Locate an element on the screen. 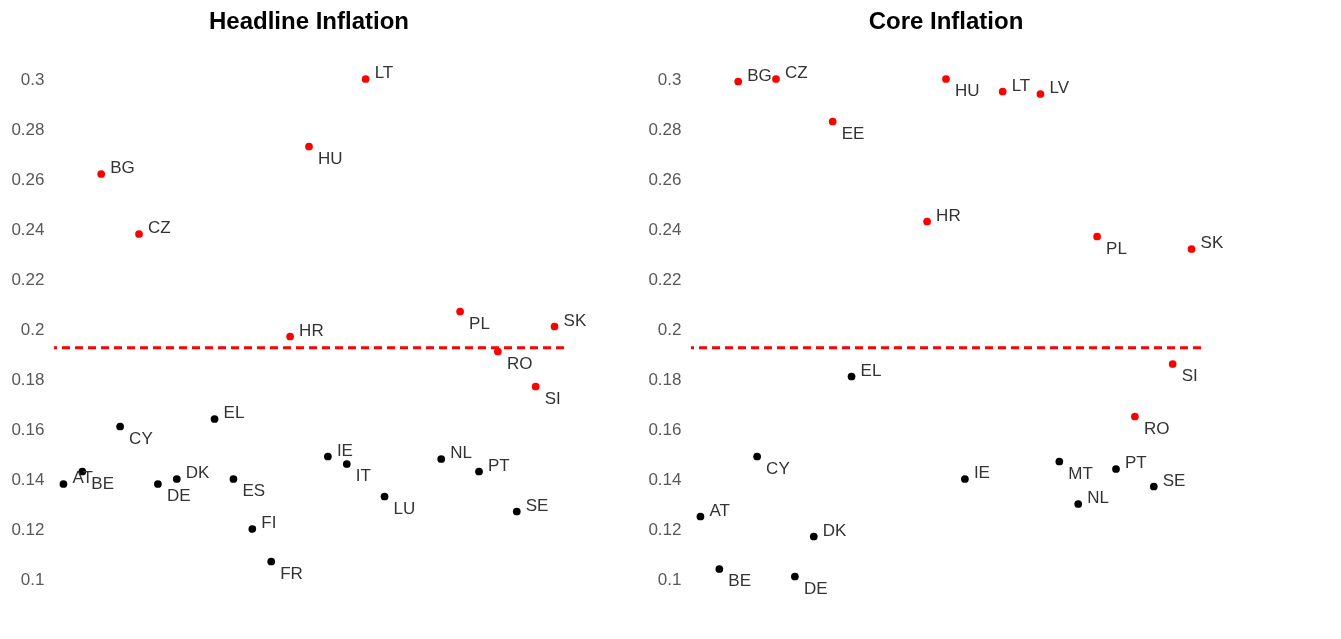  data-label: MT is located at coordinates (1080, 473).